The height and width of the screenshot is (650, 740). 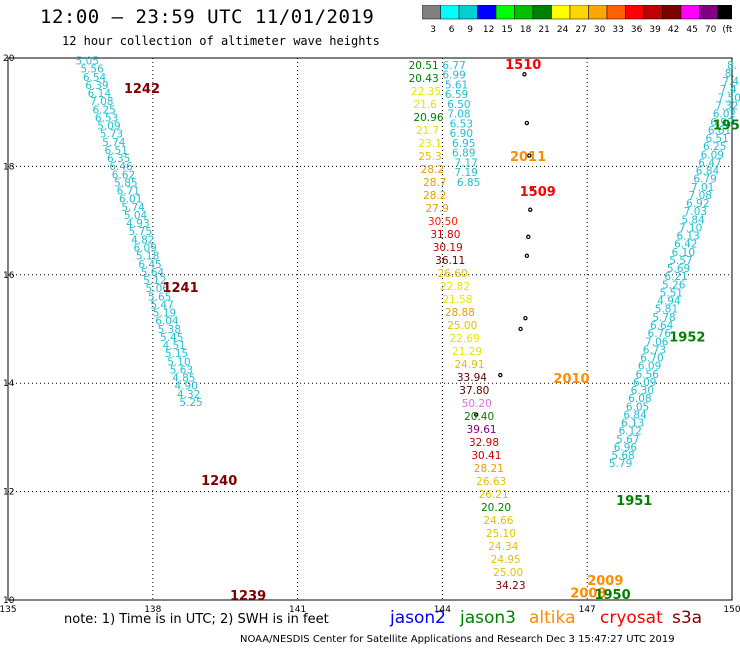 What do you see at coordinates (108, 127) in the screenshot?
I see `wave-height-value: 5.09` at bounding box center [108, 127].